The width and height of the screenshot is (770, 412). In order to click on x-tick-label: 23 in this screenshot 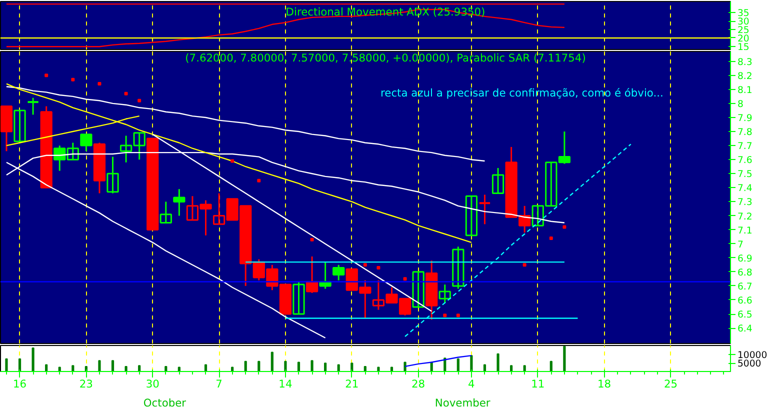, I will do `click(86, 384)`.